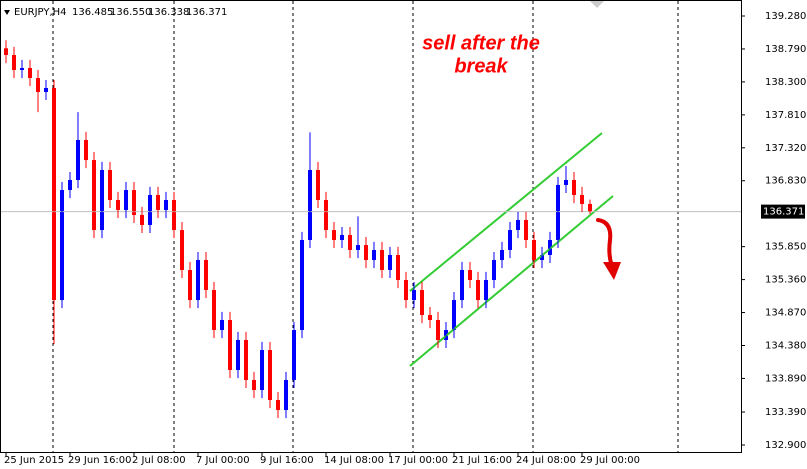 This screenshot has height=469, width=807. What do you see at coordinates (223, 460) in the screenshot?
I see `x-tick-label: 7 Jul 00:00` at bounding box center [223, 460].